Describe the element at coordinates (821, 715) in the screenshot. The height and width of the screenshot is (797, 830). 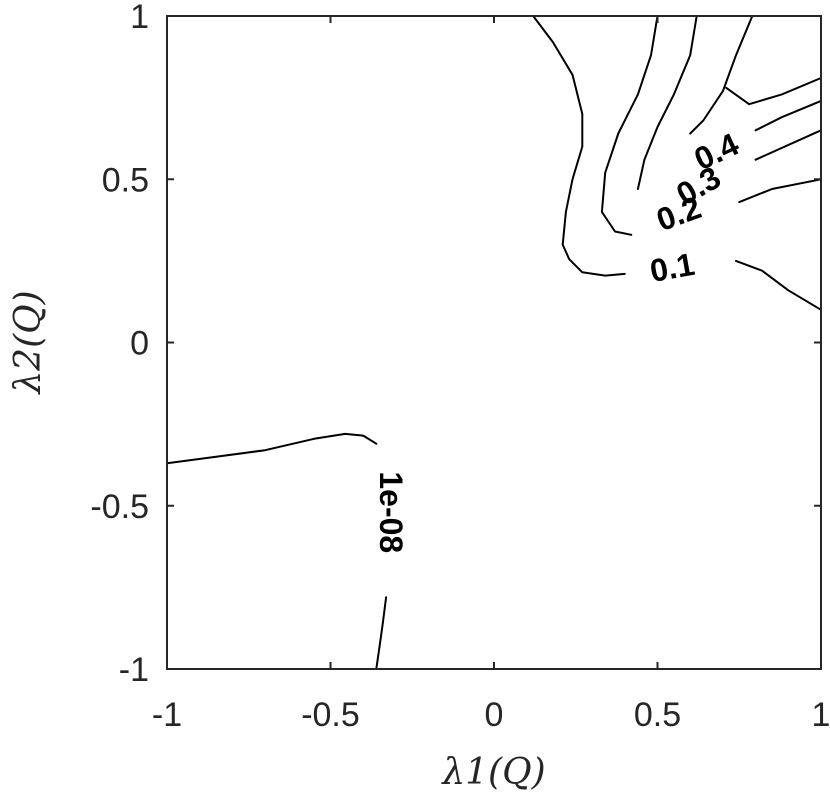
I see `x-tick-label: 1` at that location.